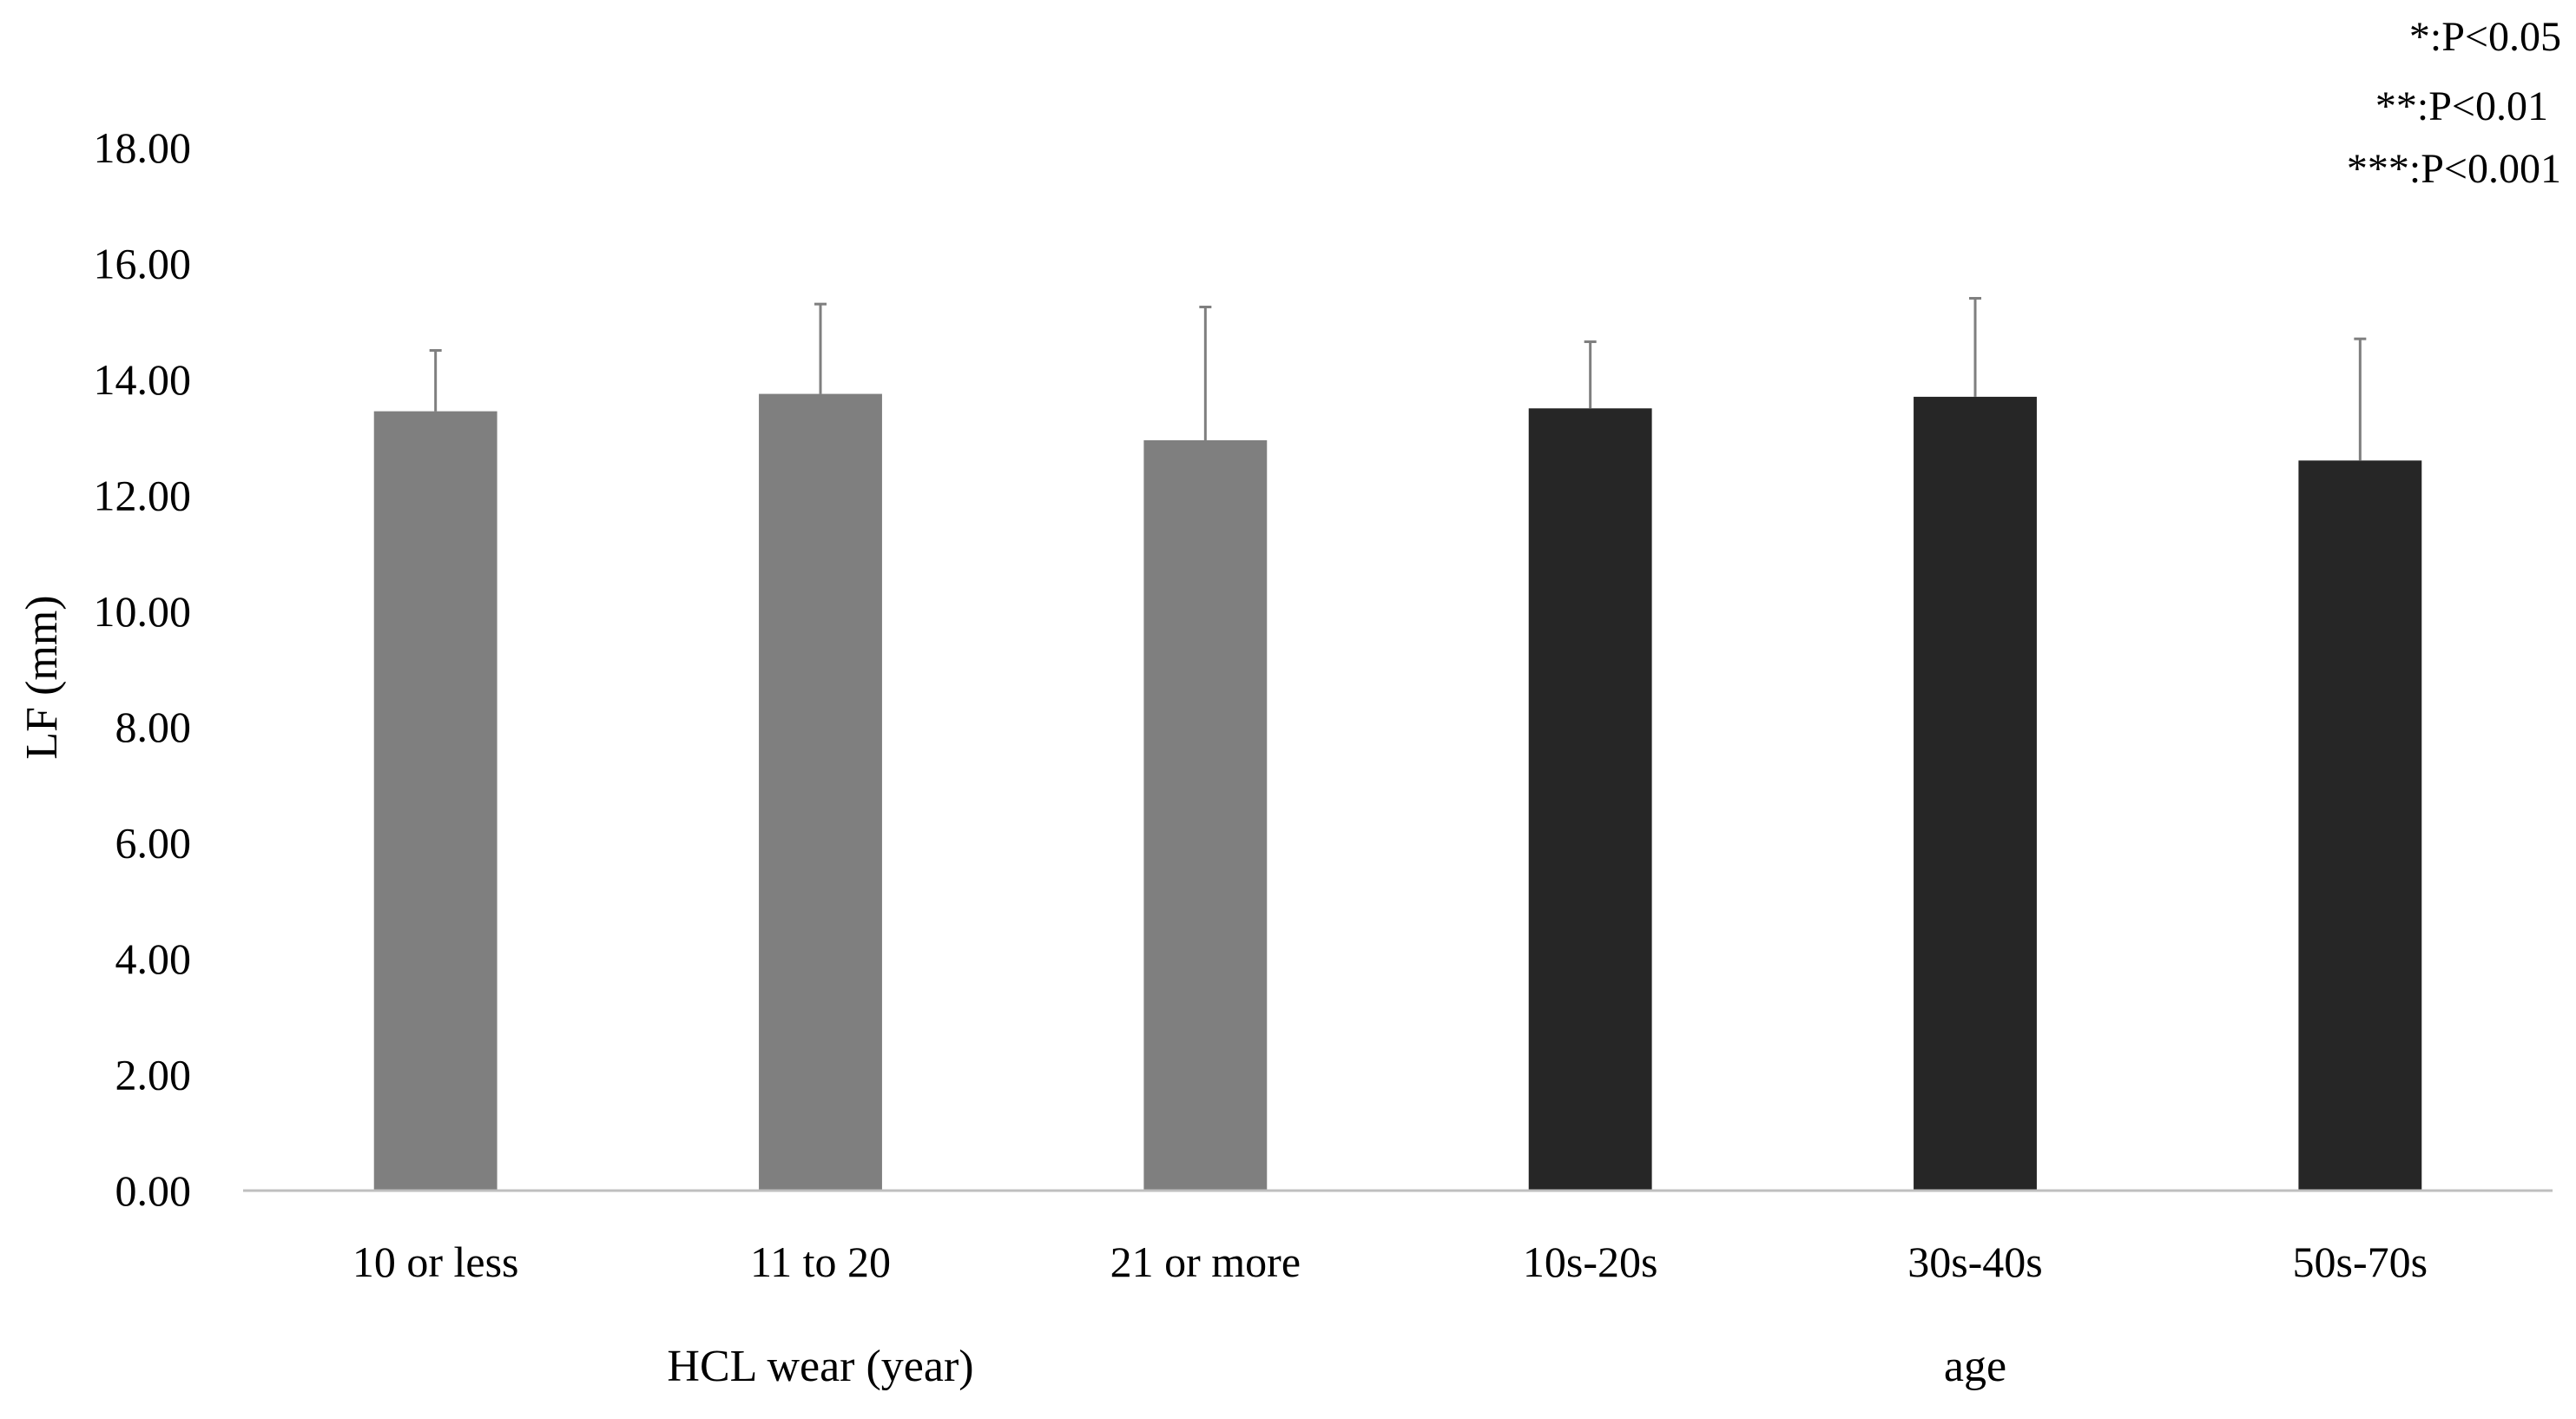 The image size is (2576, 1419). Describe the element at coordinates (2461, 106) in the screenshot. I see `significance-note-2: **:P<0.01` at that location.